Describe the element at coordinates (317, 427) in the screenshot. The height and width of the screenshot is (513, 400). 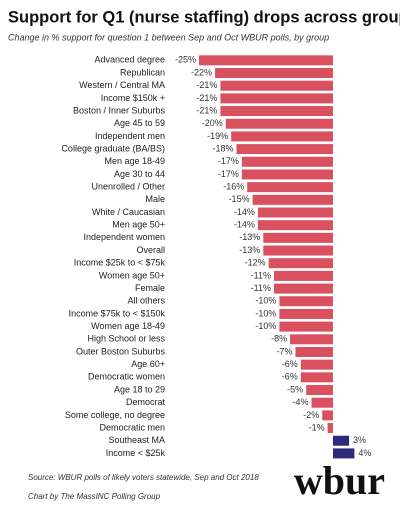
I see `value-label: -1%` at that location.